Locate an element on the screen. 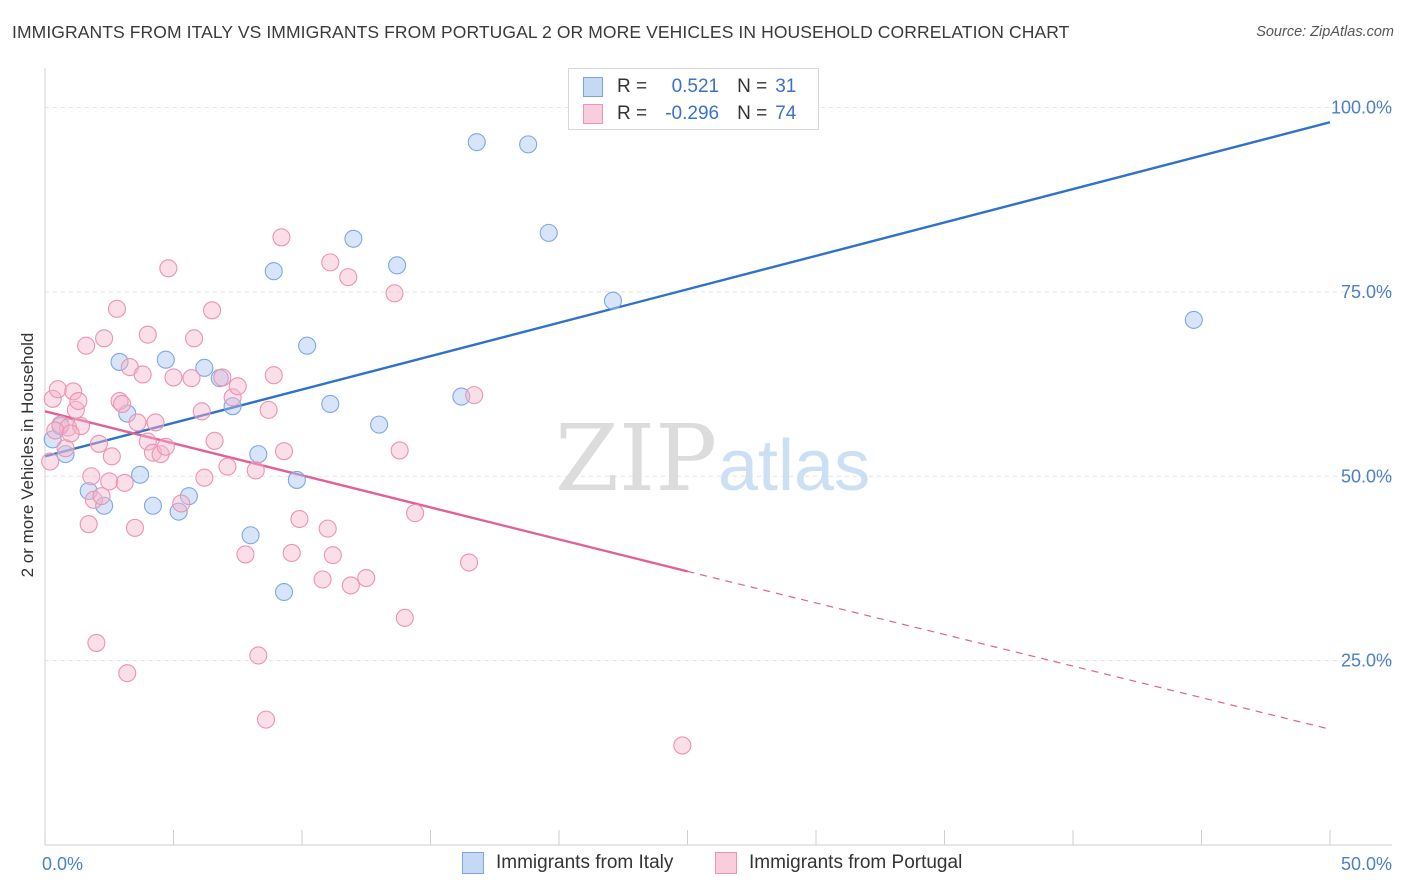  bottom-legend-portugal: Immigrants from Portugal is located at coordinates (838, 863).